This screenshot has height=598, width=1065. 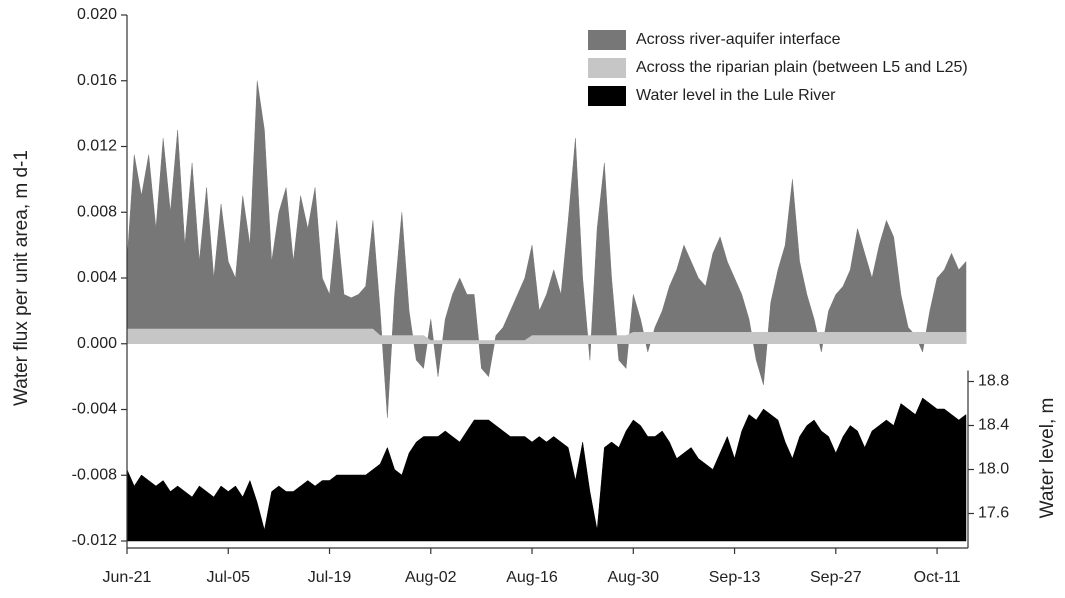 What do you see at coordinates (97, 343) in the screenshot?
I see `y-tick-label: 0.000` at bounding box center [97, 343].